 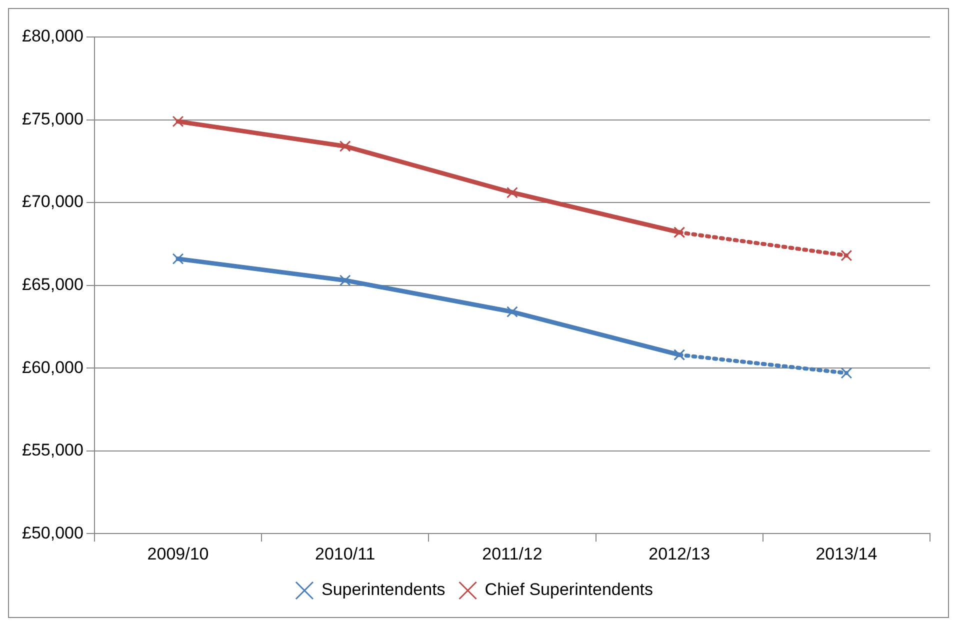 What do you see at coordinates (53, 284) in the screenshot?
I see `y-tick-label: £65,000` at bounding box center [53, 284].